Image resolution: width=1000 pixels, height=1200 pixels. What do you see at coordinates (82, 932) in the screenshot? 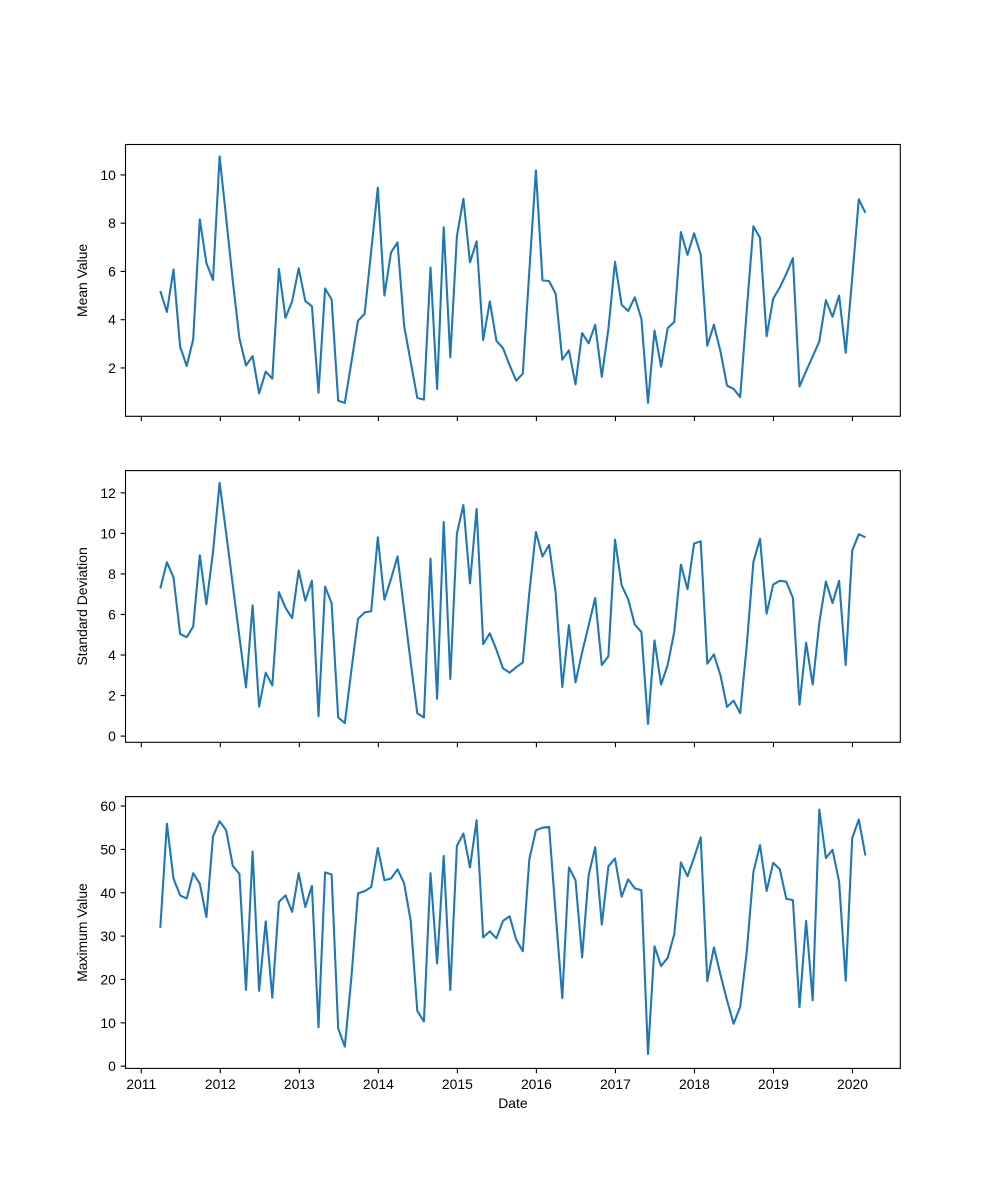
I see `svg-text: Maximum Value` at bounding box center [82, 932].